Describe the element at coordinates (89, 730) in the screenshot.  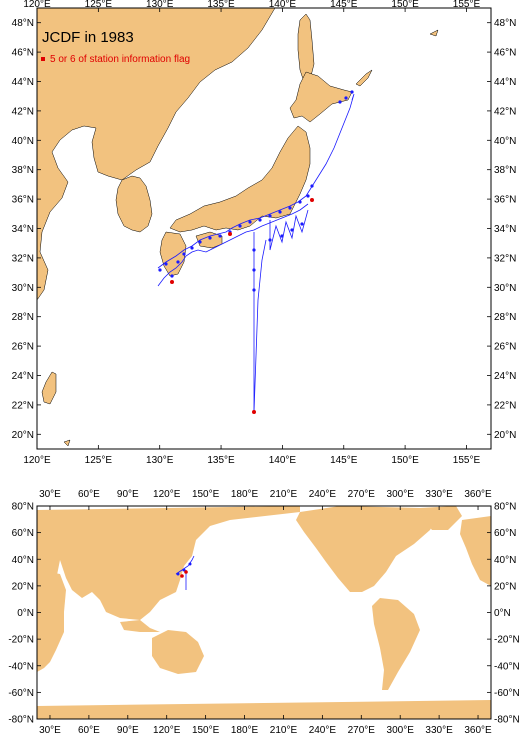
I see `lon-tick-label: 60°E` at that location.